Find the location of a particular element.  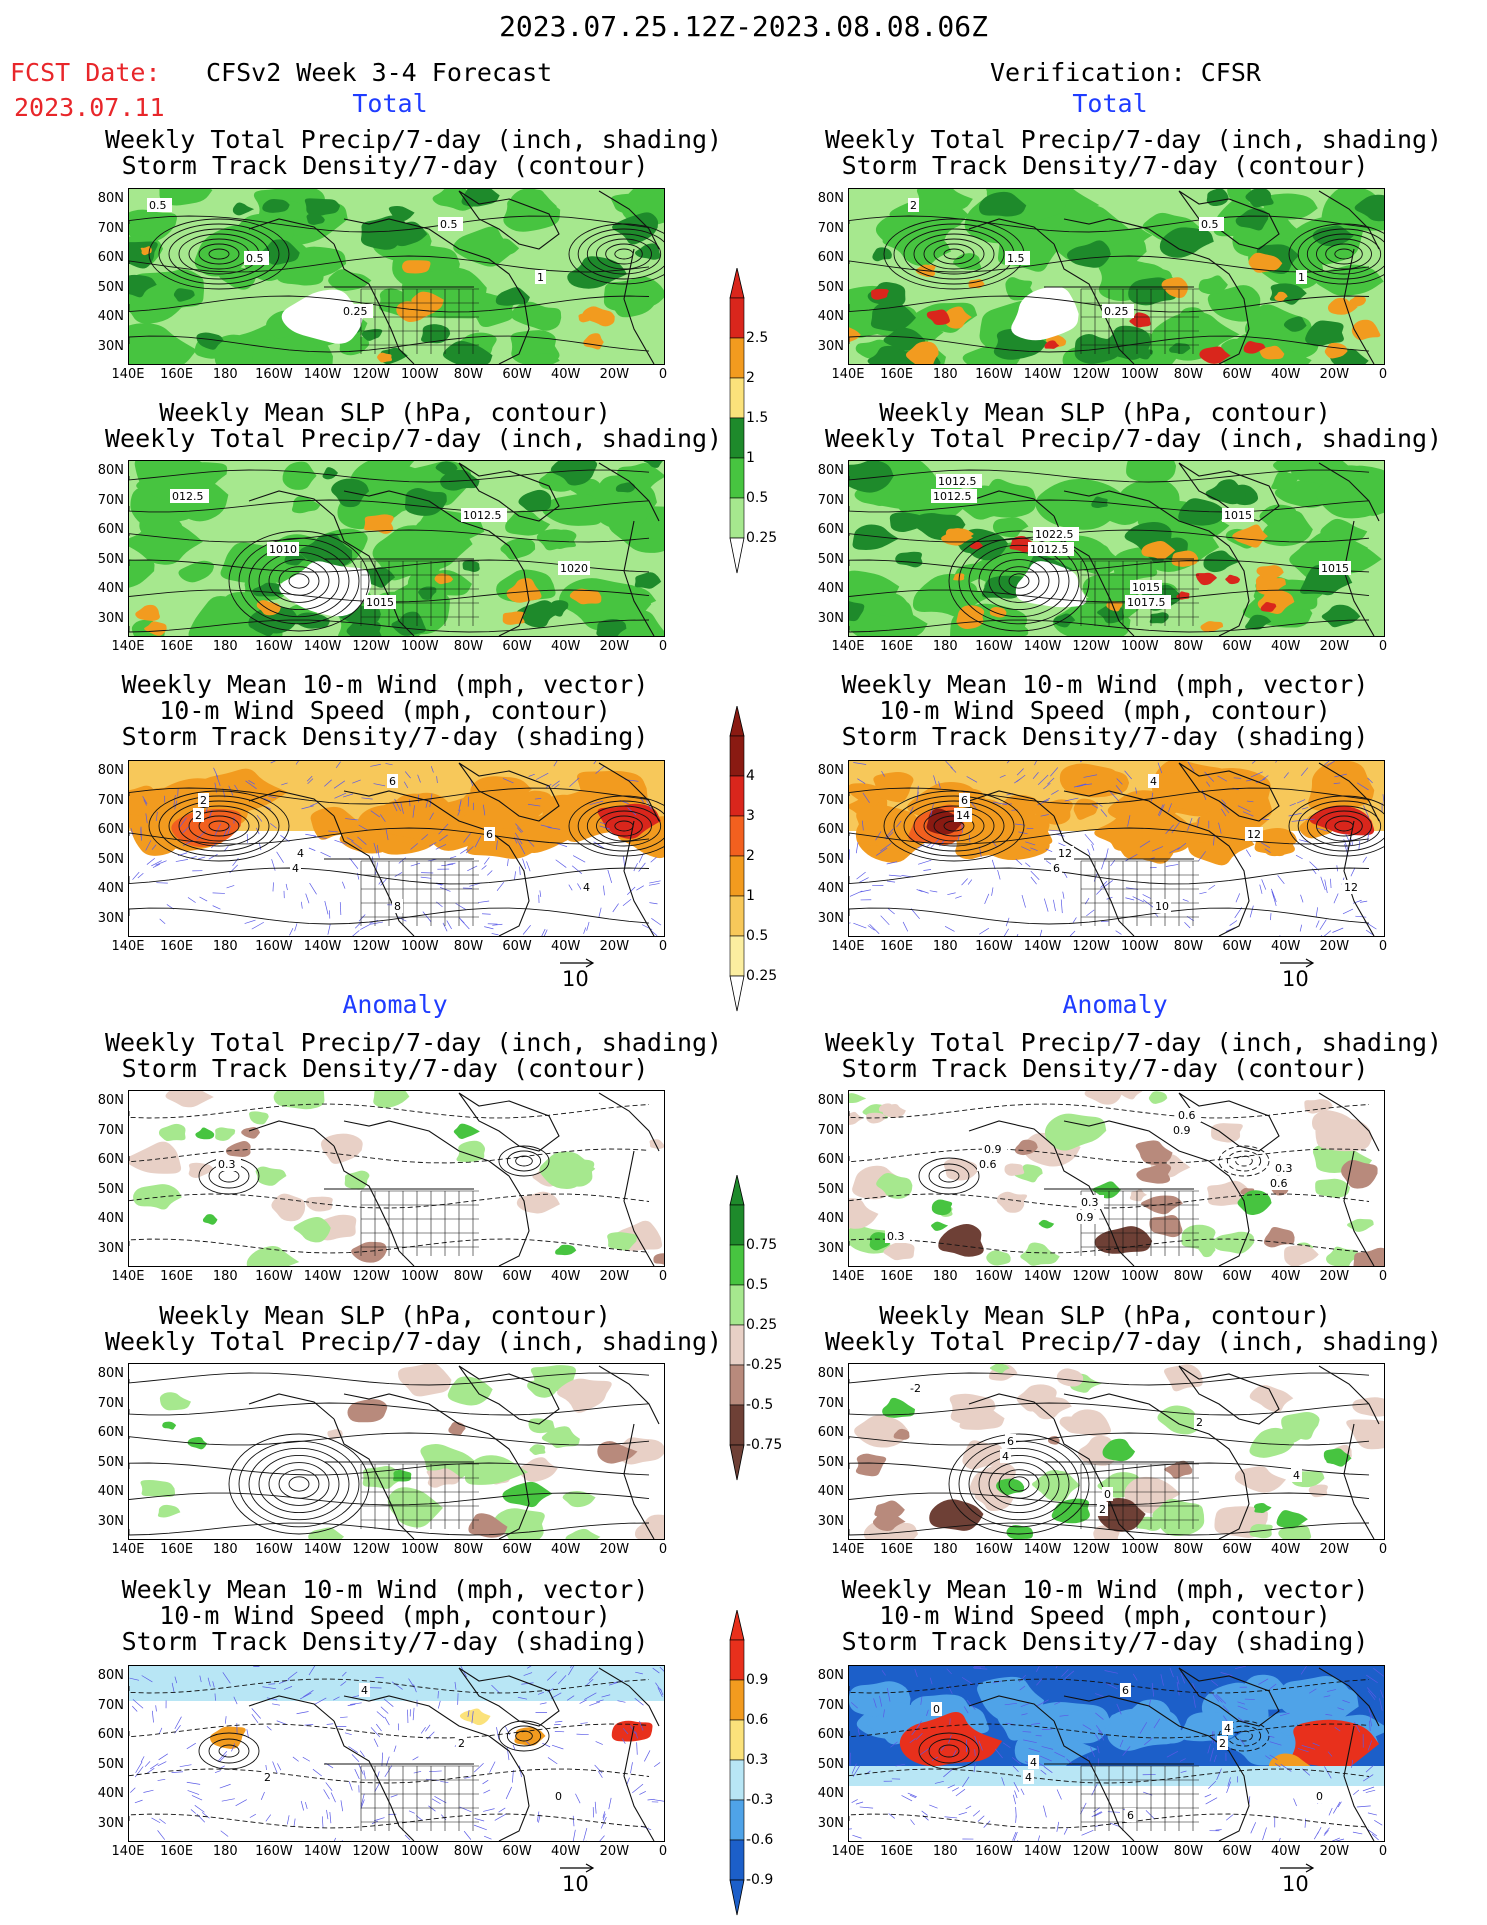

contour-label: 0 is located at coordinates (936, 1709).